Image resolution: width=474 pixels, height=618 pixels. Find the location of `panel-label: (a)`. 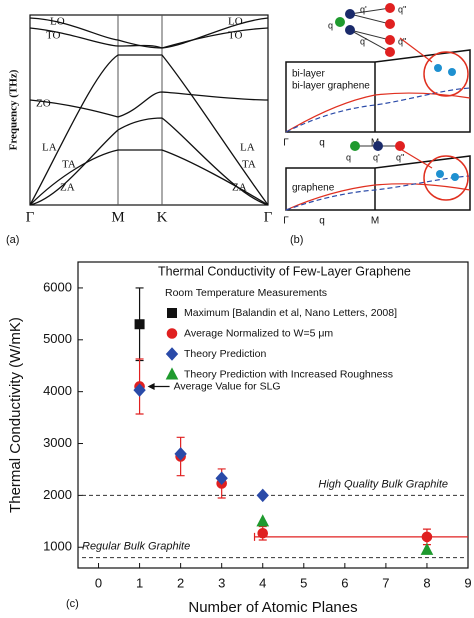

panel-label: (a) is located at coordinates (12, 240).